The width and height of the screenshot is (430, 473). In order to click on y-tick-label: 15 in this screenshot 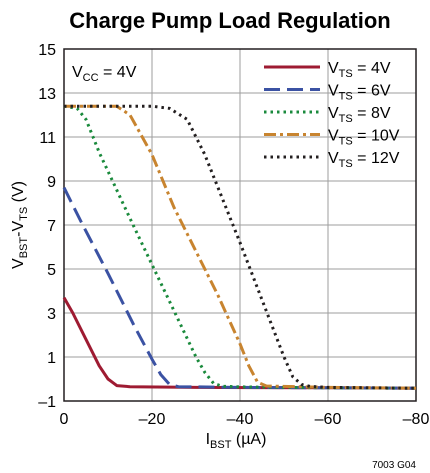, I will do `click(47, 50)`.